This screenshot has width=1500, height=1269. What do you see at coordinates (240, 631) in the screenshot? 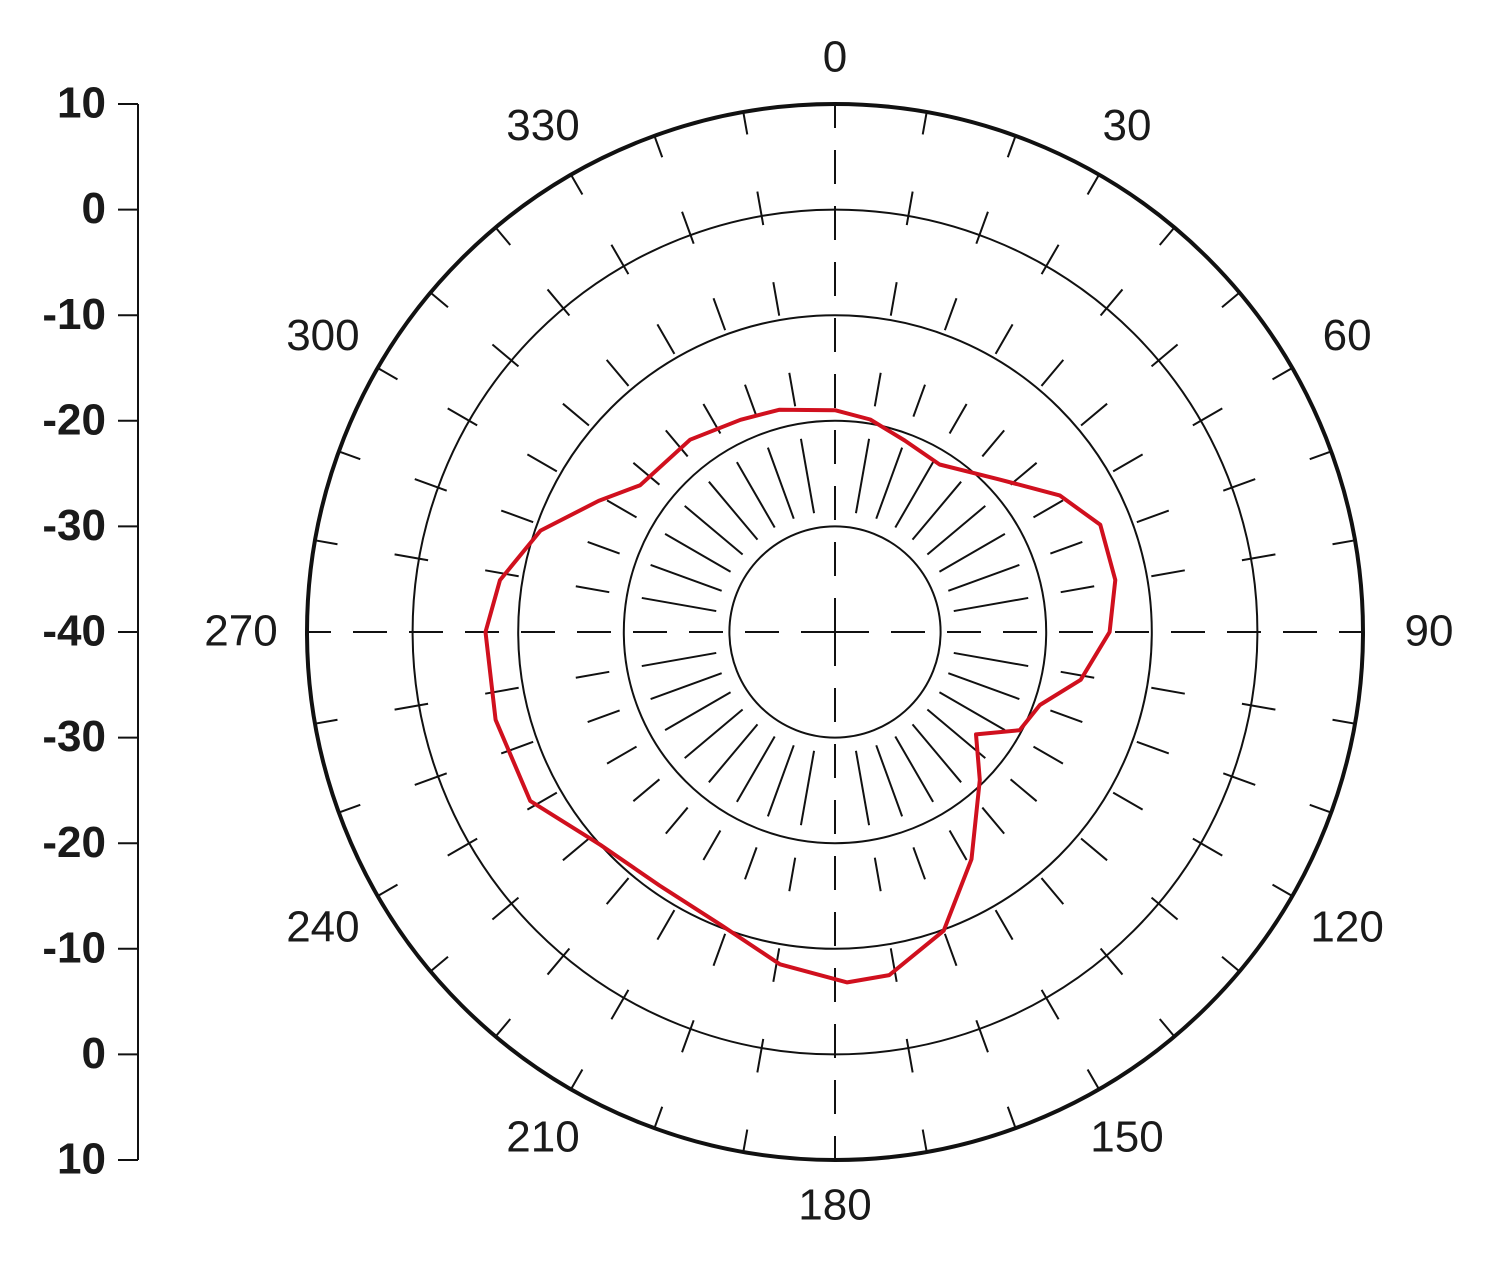
I see `theta-tick-label: 270` at bounding box center [240, 631].